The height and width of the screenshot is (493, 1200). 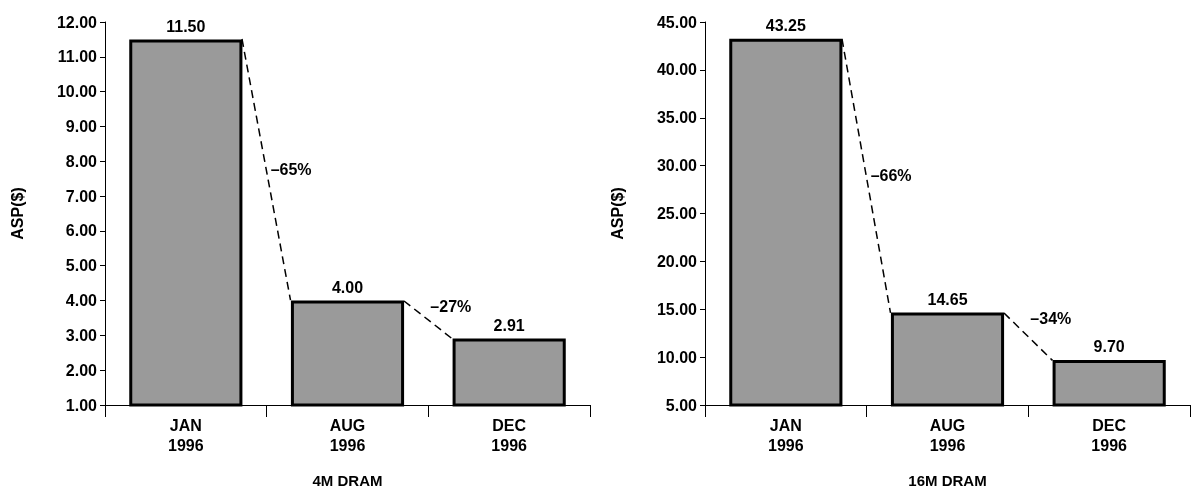 I want to click on data-label: 9.70, so click(x=1109, y=347).